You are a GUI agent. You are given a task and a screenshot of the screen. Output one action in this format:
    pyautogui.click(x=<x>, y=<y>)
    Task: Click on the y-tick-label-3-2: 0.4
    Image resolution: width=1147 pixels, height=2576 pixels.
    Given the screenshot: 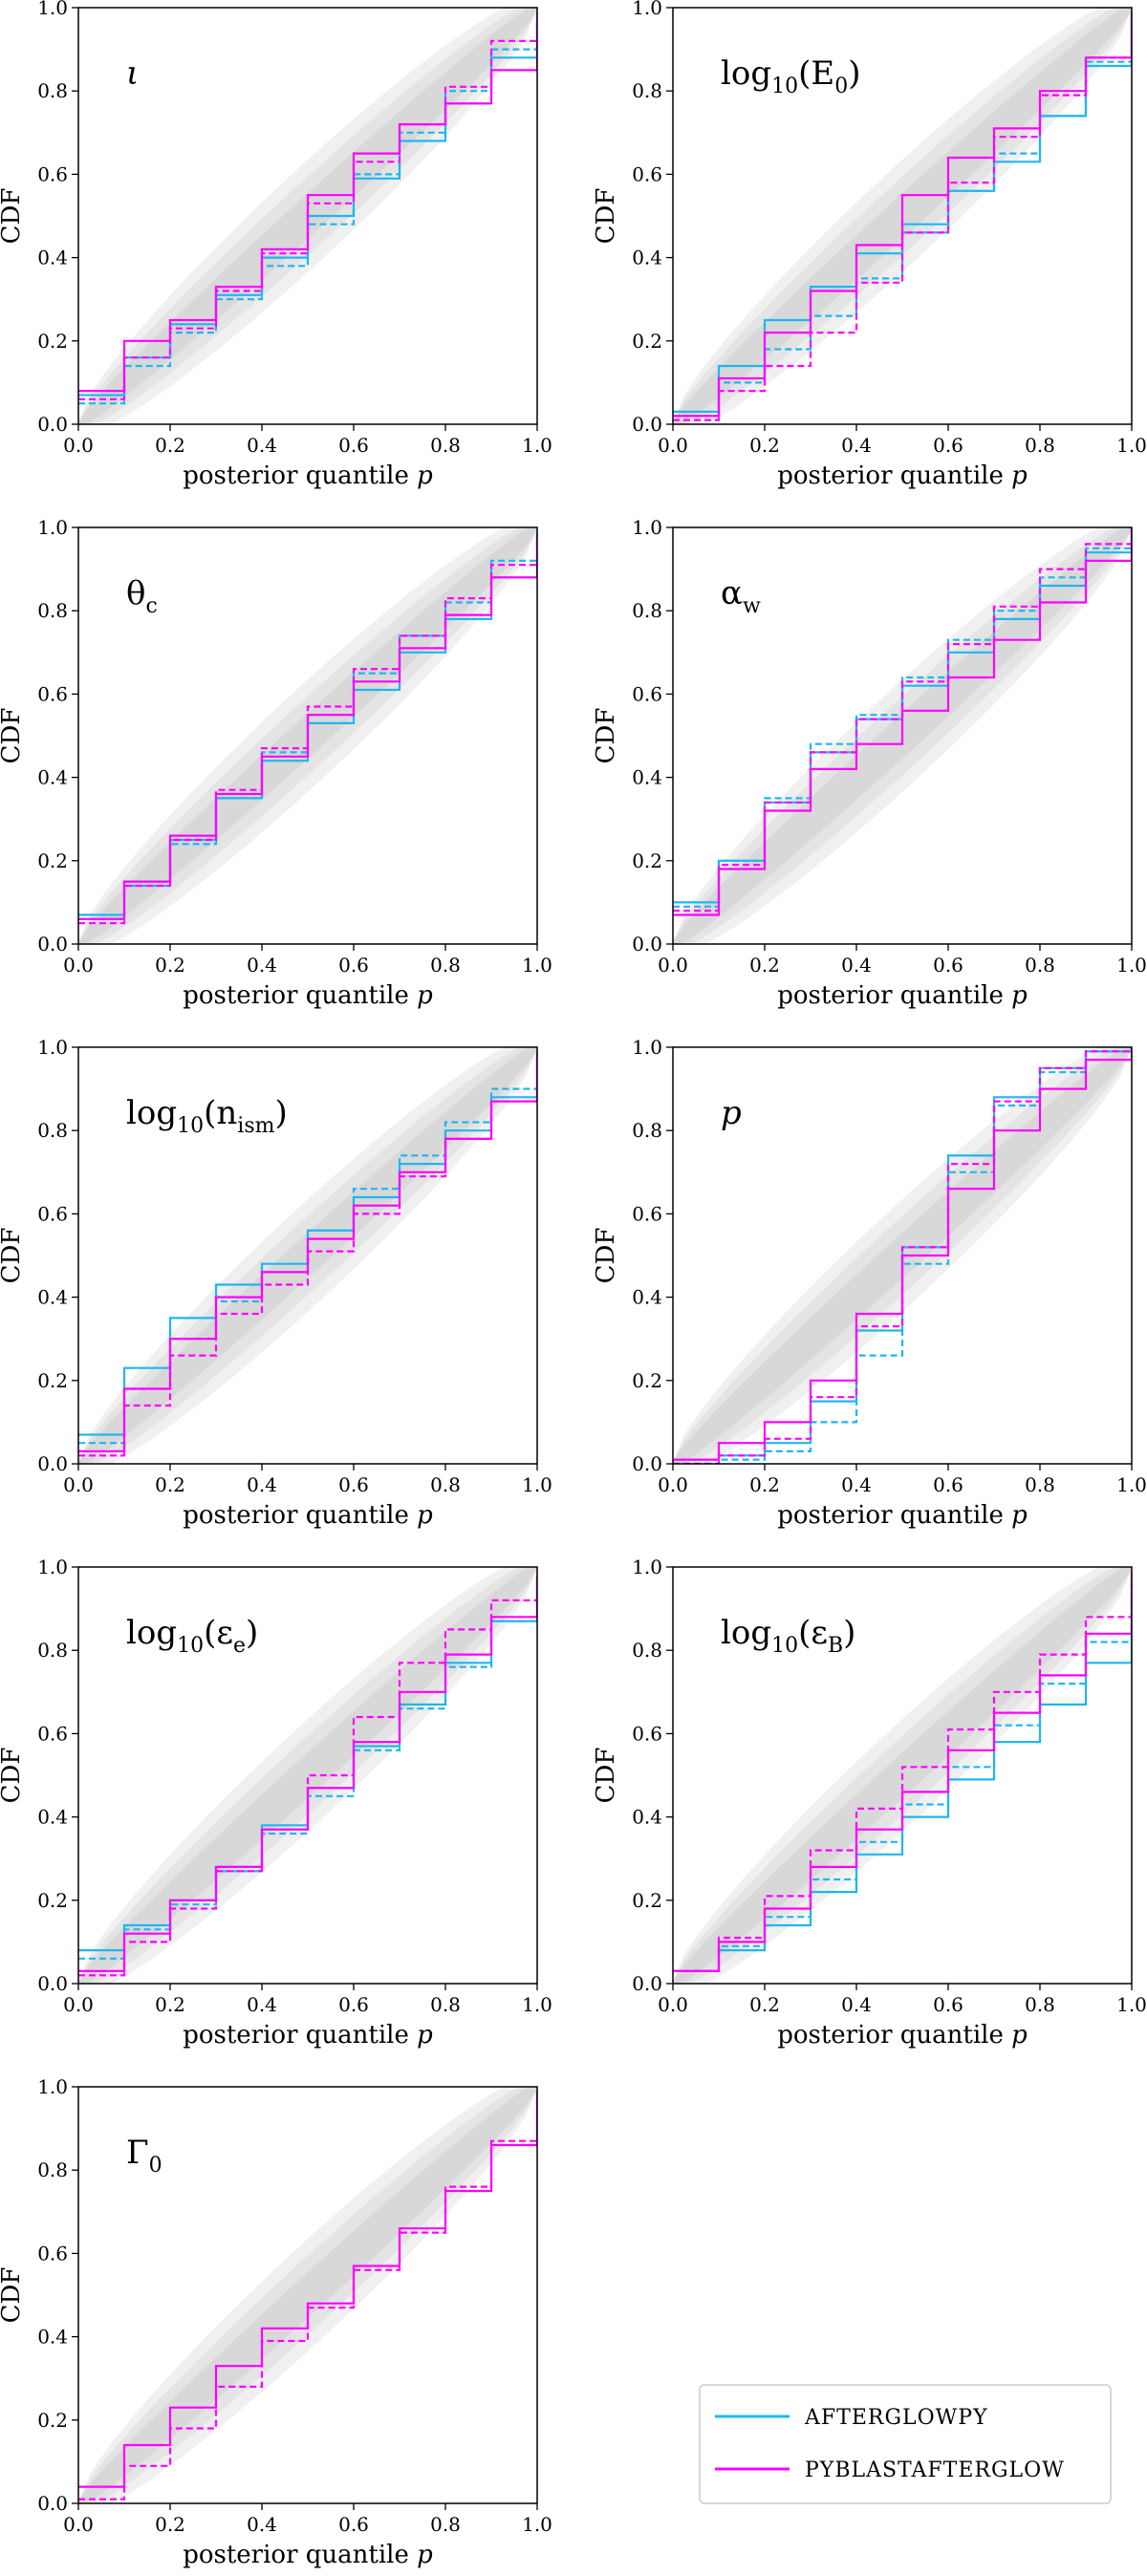 What is the action you would take?
    pyautogui.click(x=647, y=777)
    